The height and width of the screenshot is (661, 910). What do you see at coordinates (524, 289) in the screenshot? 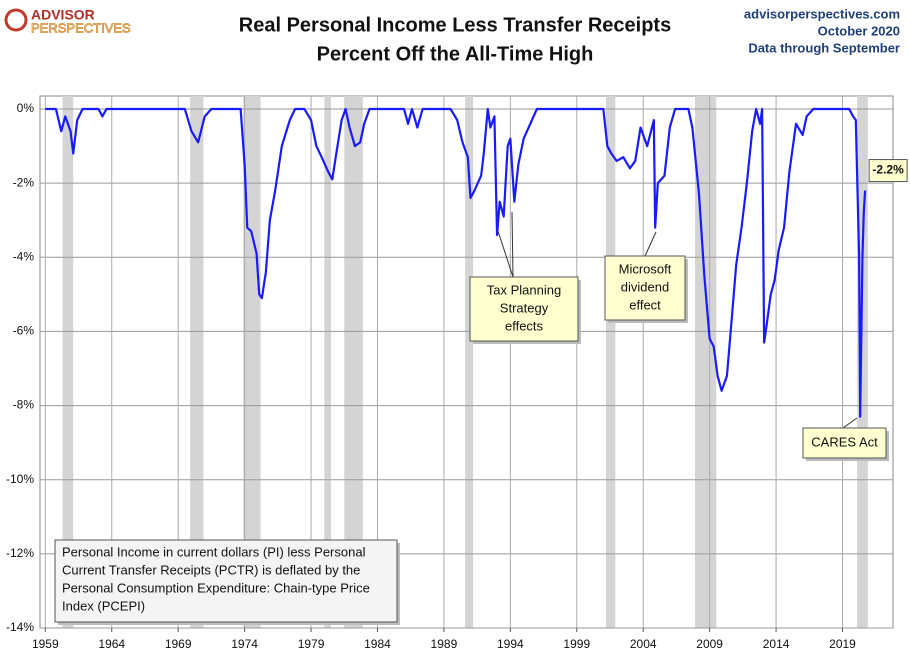
I see `annotation-text: Tax Planning` at bounding box center [524, 289].